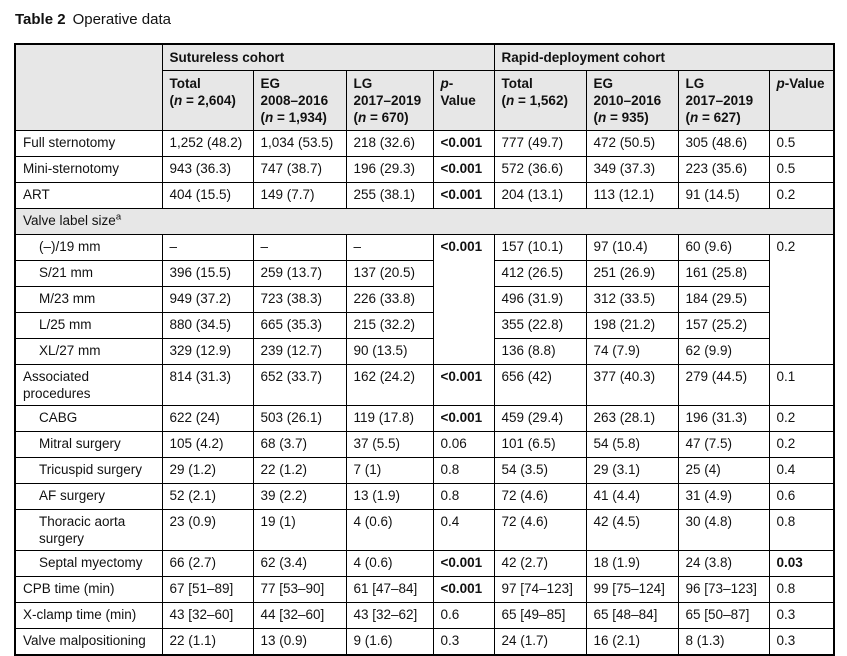 The width and height of the screenshot is (847, 656). Describe the element at coordinates (88, 641) in the screenshot. I see `row-label: Valve malpositioning` at that location.